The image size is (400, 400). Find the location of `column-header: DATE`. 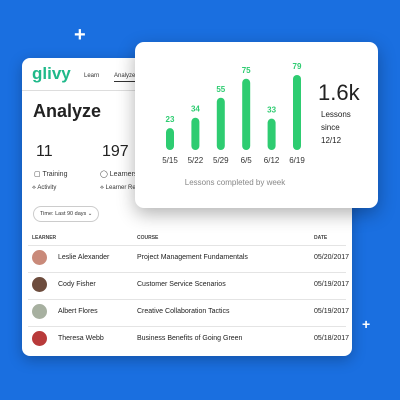

column-header: DATE is located at coordinates (321, 238).